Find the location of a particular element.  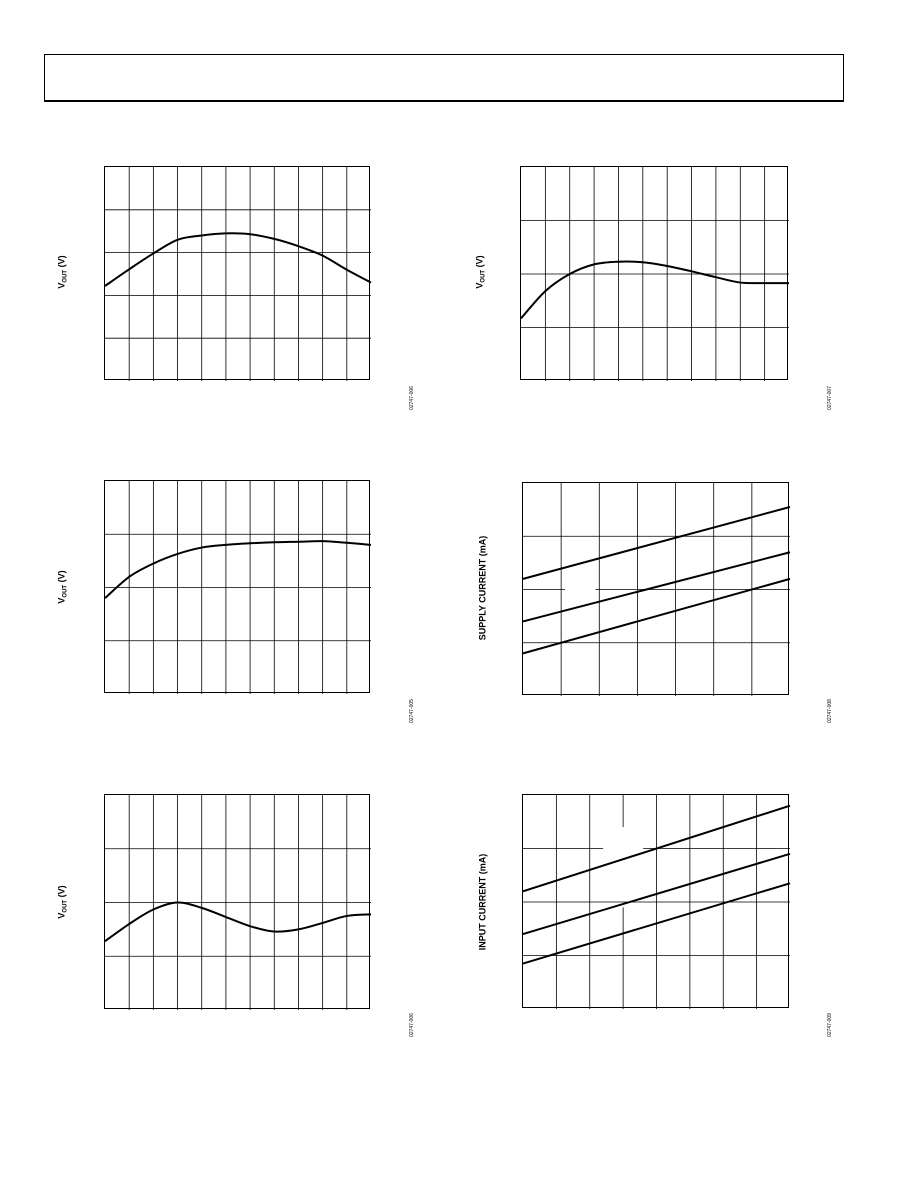

y-axis-label-main: SUPPLY CURRENT (mA) is located at coordinates (481, 588).